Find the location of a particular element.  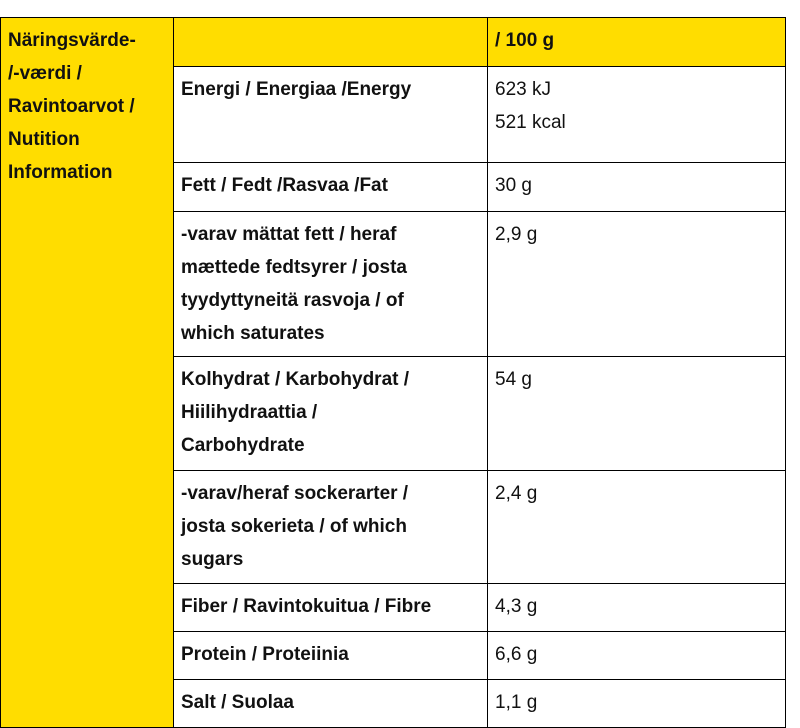

nutrient-value-line: 30 g is located at coordinates (513, 185).